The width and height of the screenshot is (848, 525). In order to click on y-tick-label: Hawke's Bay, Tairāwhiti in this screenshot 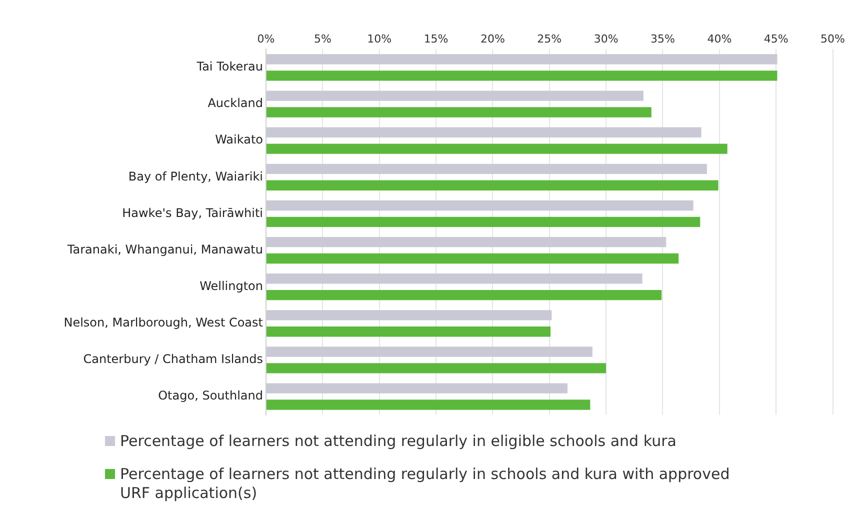, I will do `click(192, 213)`.